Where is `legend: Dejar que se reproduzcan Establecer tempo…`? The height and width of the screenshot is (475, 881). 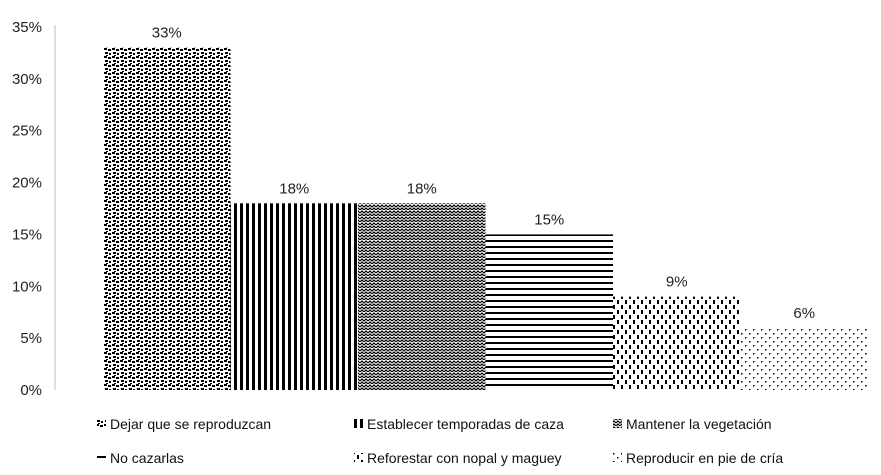
legend: Dejar que se reproduzcan Establecer tempo… is located at coordinates (440, 441).